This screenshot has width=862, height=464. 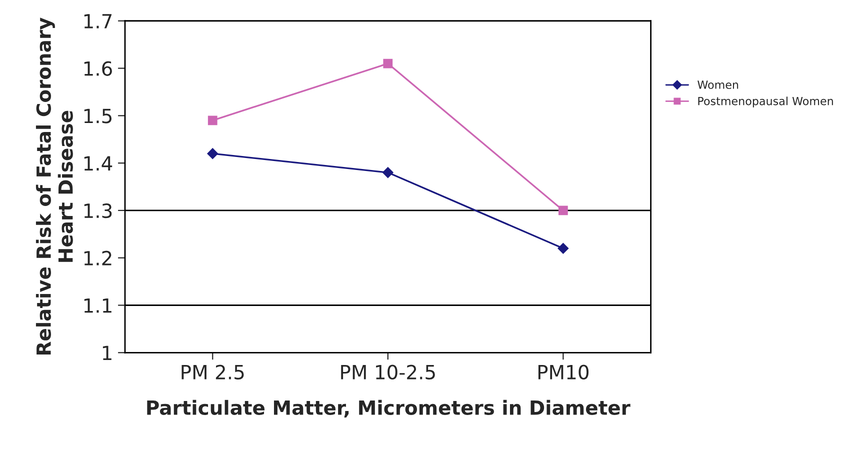 What do you see at coordinates (98, 305) in the screenshot?
I see `y-tick-label: 1.1` at bounding box center [98, 305].